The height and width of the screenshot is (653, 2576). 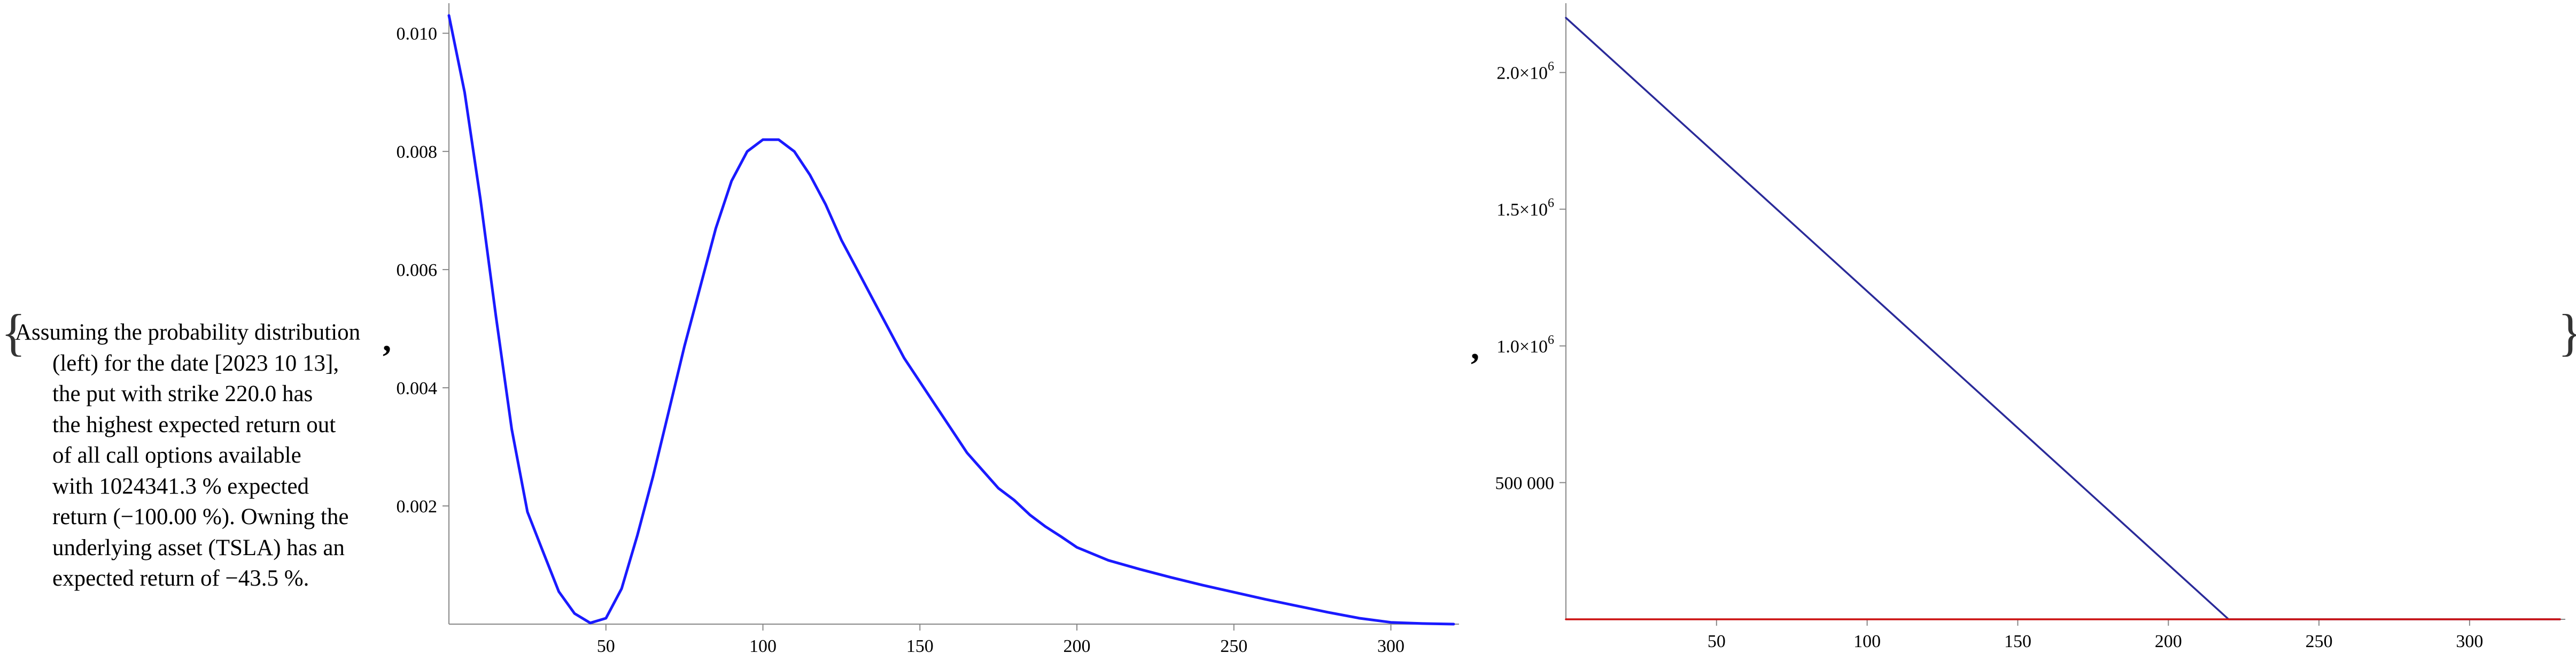 What do you see at coordinates (176, 455) in the screenshot?
I see `description-line: of all call options available` at bounding box center [176, 455].